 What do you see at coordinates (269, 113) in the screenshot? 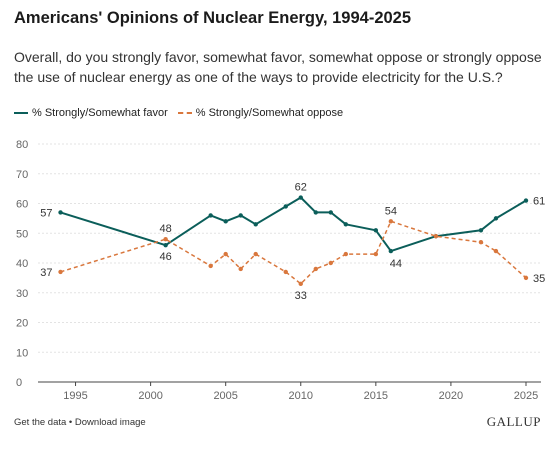
I see `legend-label-oppose: % Strongly/Somewhat oppose` at bounding box center [269, 113].